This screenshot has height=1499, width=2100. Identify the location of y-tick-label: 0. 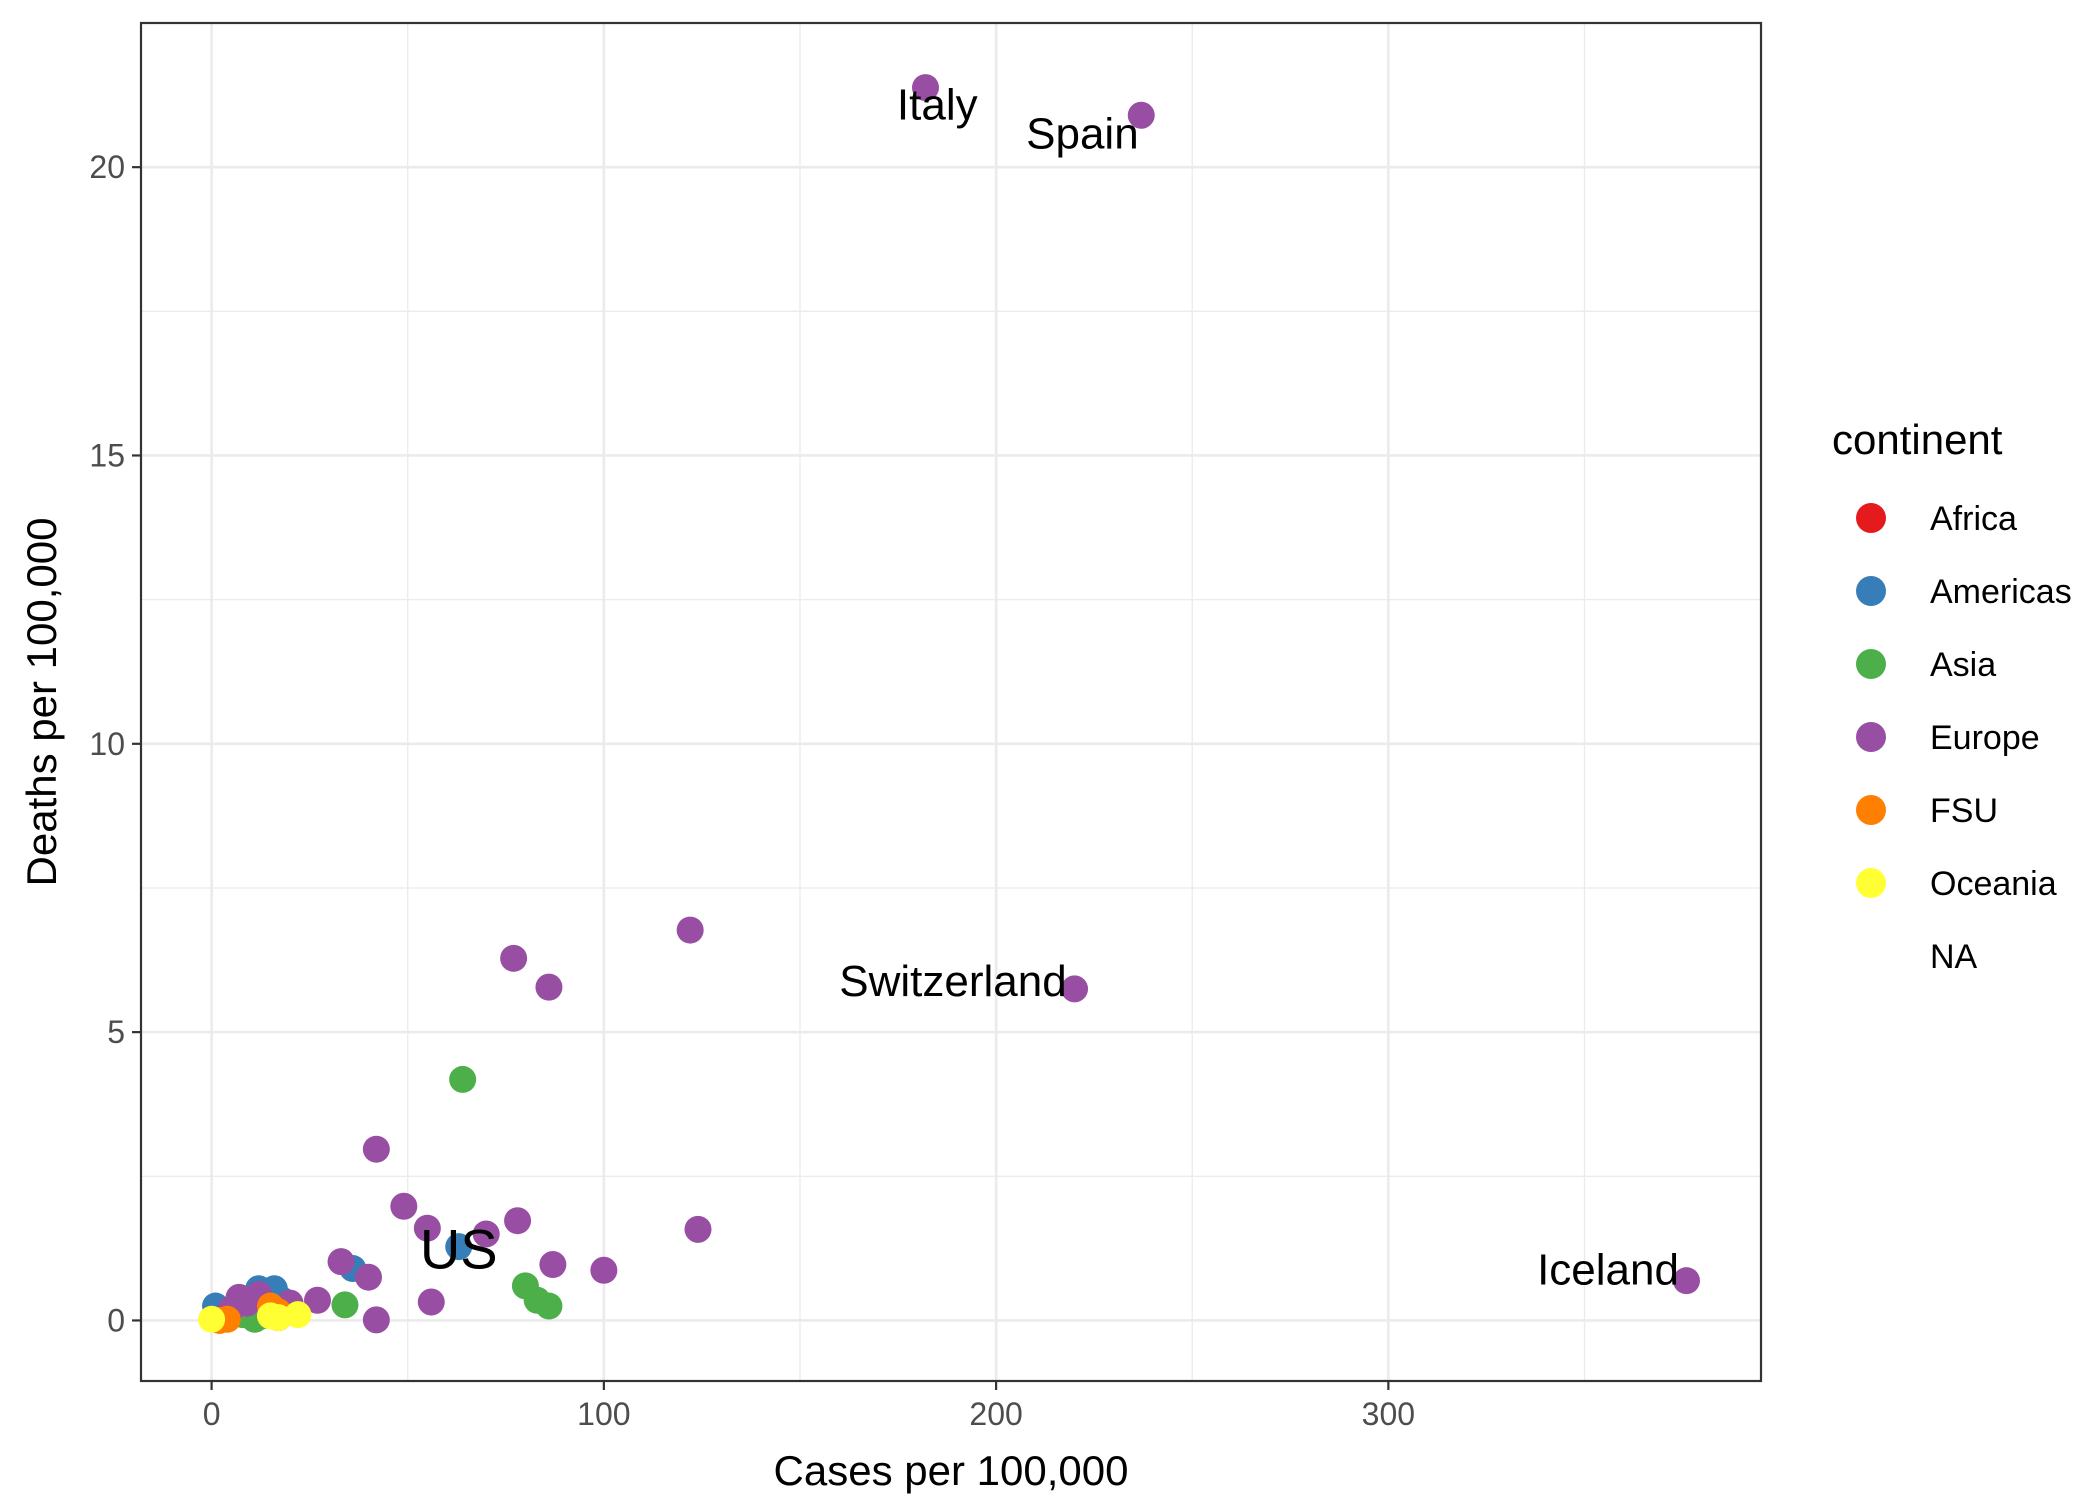
(116, 1320).